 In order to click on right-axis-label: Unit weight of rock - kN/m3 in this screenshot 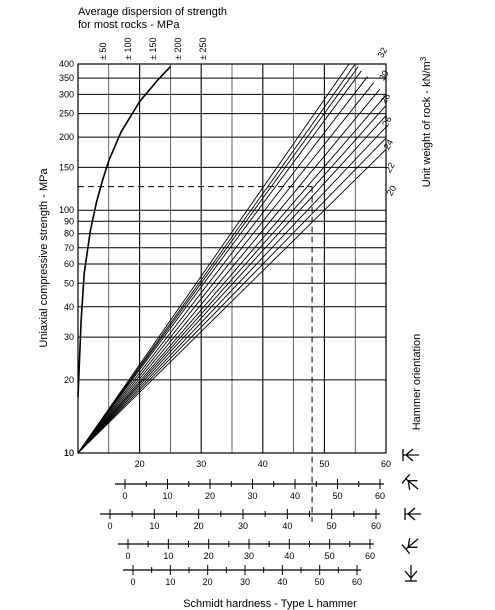, I will do `click(426, 121)`.